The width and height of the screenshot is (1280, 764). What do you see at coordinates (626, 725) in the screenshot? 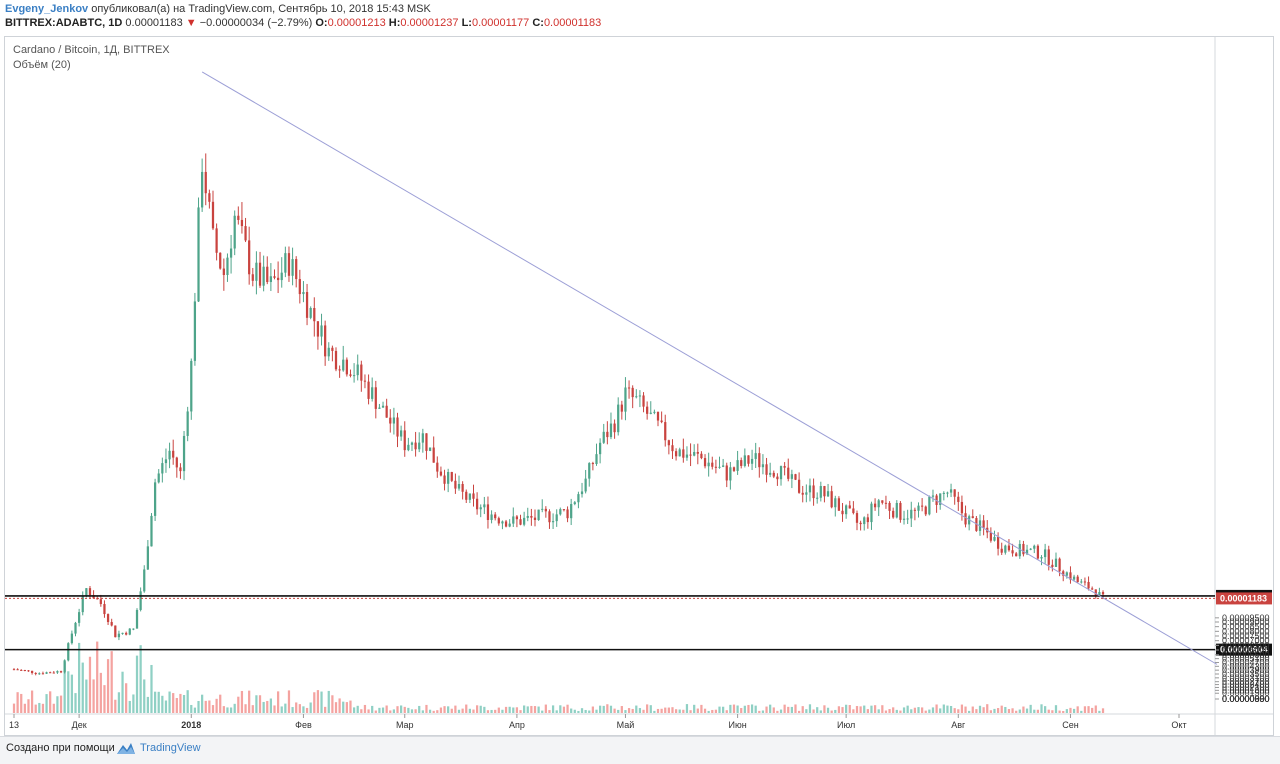
I see `time-tick-label: Май` at bounding box center [626, 725].